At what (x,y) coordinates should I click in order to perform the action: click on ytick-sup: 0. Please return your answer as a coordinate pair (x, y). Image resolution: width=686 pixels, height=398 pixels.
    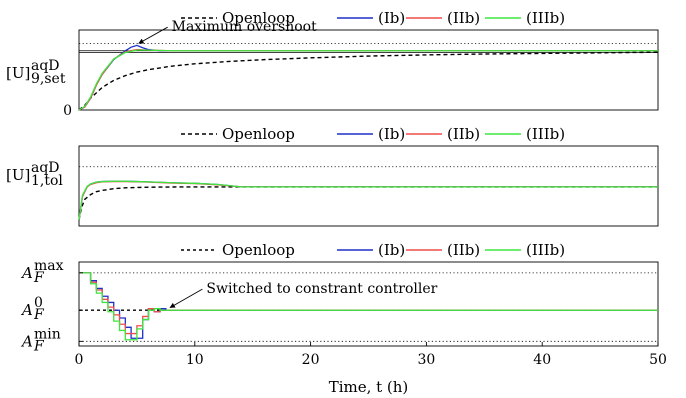
    Looking at the image, I should click on (38, 303).